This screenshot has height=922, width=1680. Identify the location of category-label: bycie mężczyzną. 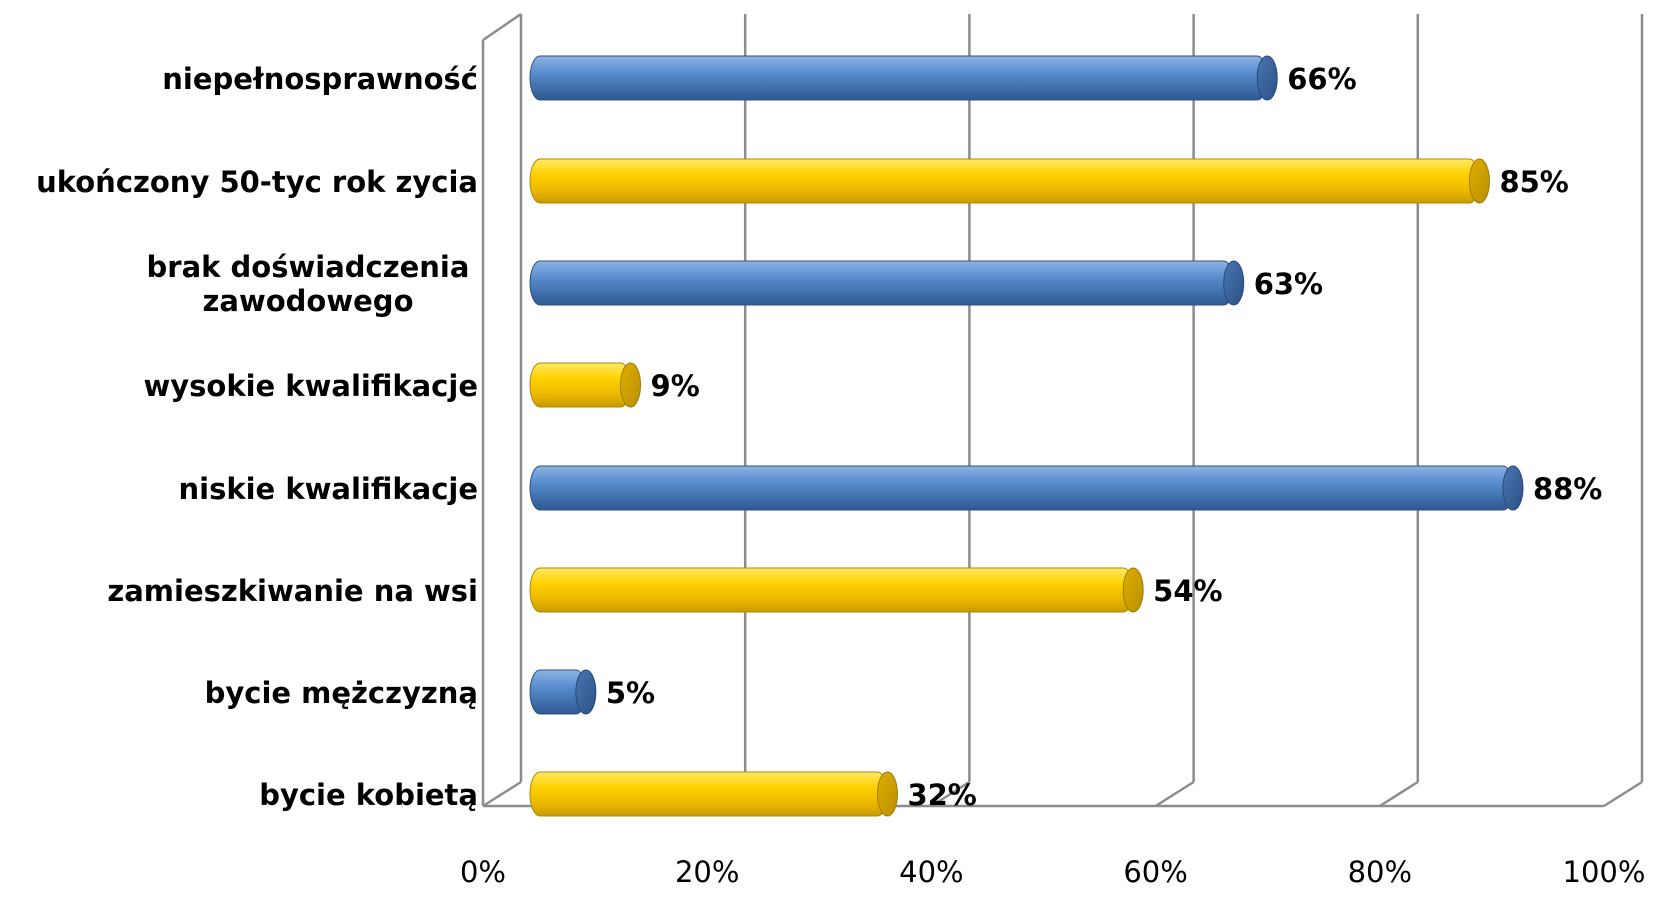
(341, 693).